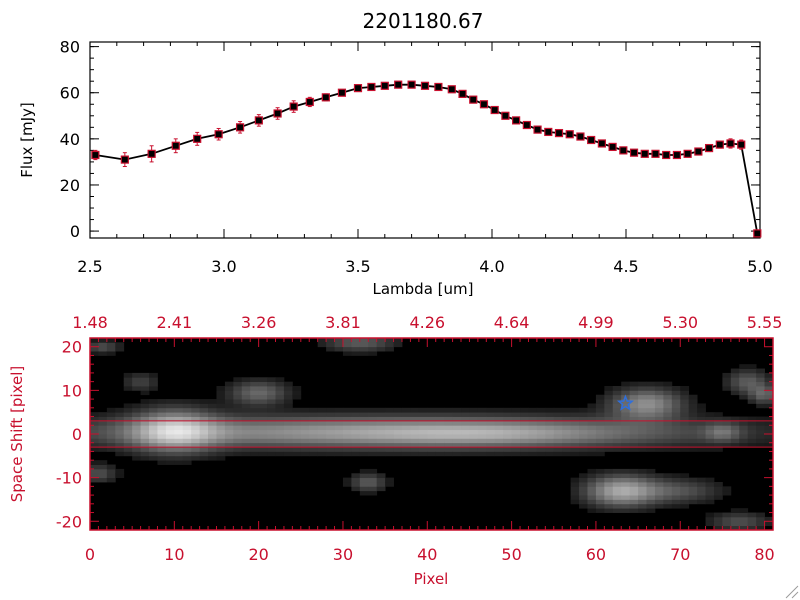 This screenshot has height=600, width=800. Describe the element at coordinates (70, 47) in the screenshot. I see `y-tick-label: 80` at that location.